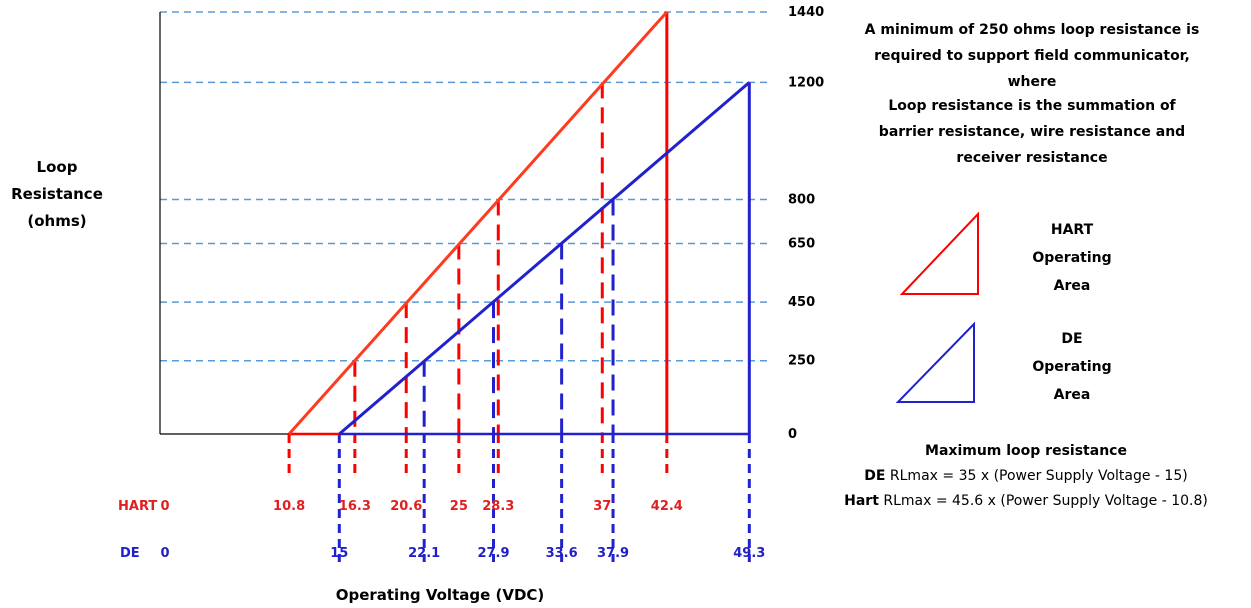 The width and height of the screenshot is (1251, 608). Describe the element at coordinates (935, 362) in the screenshot. I see `de-legend-triangle-icon` at that location.